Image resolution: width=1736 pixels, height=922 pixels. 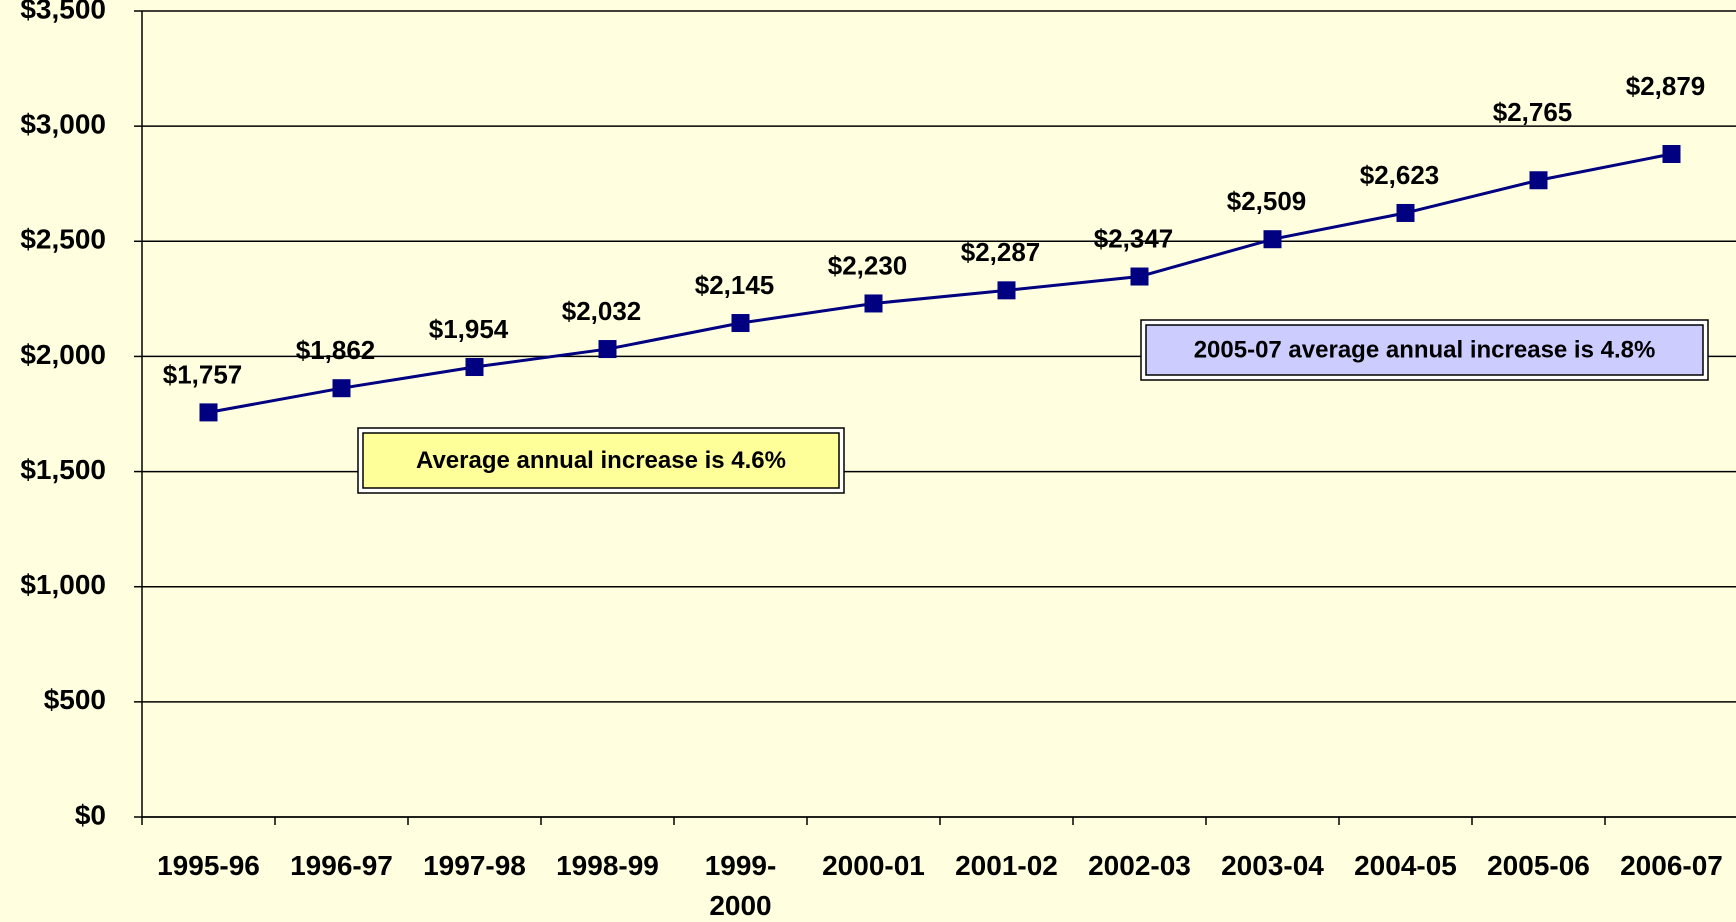 What do you see at coordinates (469, 329) in the screenshot?
I see `data-label: $1,954` at bounding box center [469, 329].